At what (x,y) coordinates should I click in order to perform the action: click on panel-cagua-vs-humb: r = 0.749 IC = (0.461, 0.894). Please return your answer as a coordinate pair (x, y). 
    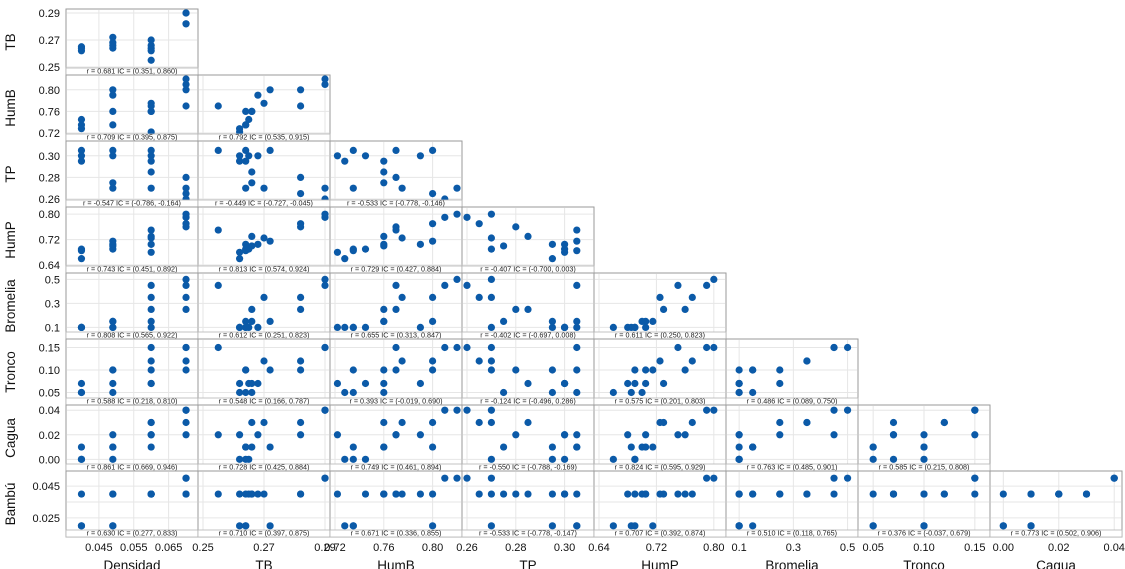
    Looking at the image, I should click on (396, 438).